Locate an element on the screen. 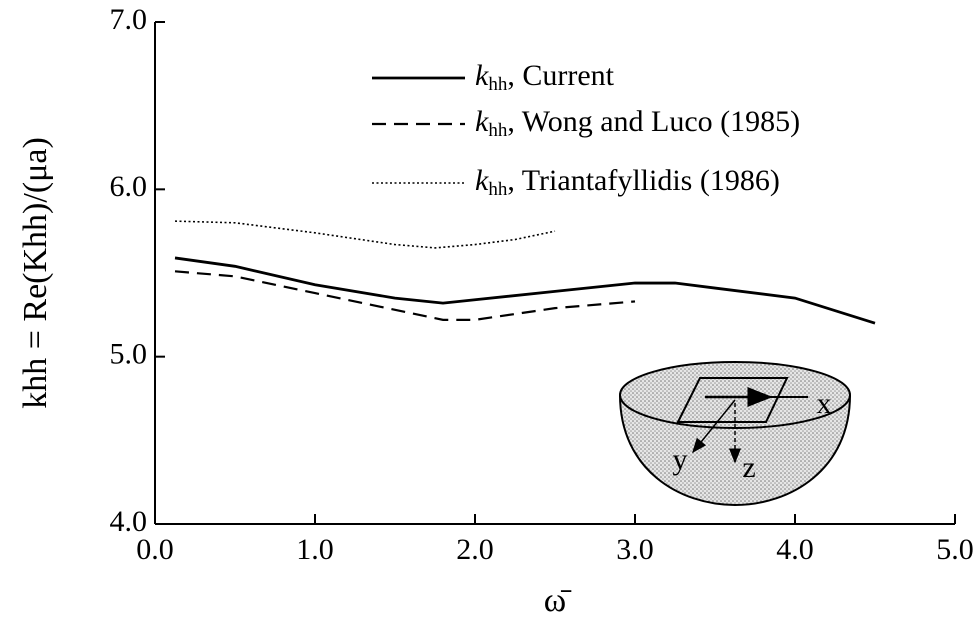 This screenshot has height=627, width=979. inset-diagram: x y z is located at coordinates (735, 434).